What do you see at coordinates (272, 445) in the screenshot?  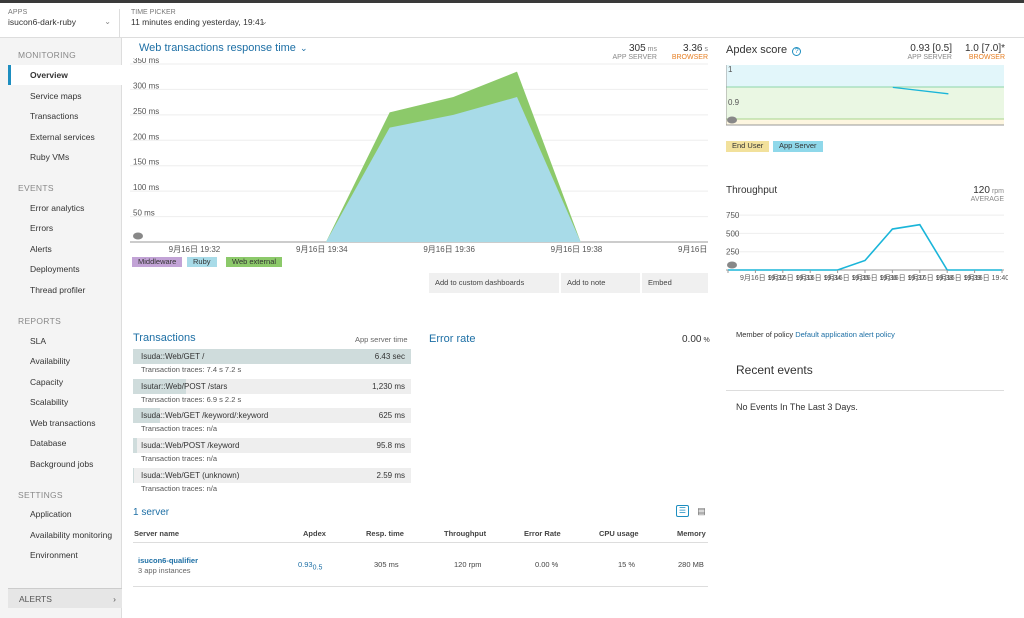 I see `transaction-row: Isuda::Web/POST /keyword 95.8 ms` at bounding box center [272, 445].